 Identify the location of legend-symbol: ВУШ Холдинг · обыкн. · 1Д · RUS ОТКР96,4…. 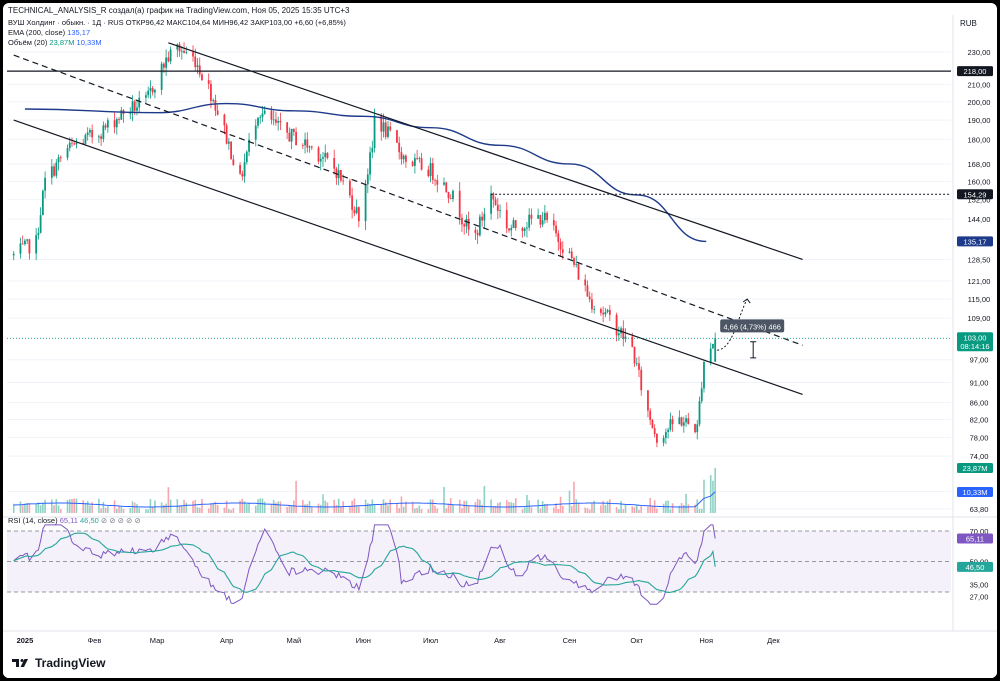
(177, 22).